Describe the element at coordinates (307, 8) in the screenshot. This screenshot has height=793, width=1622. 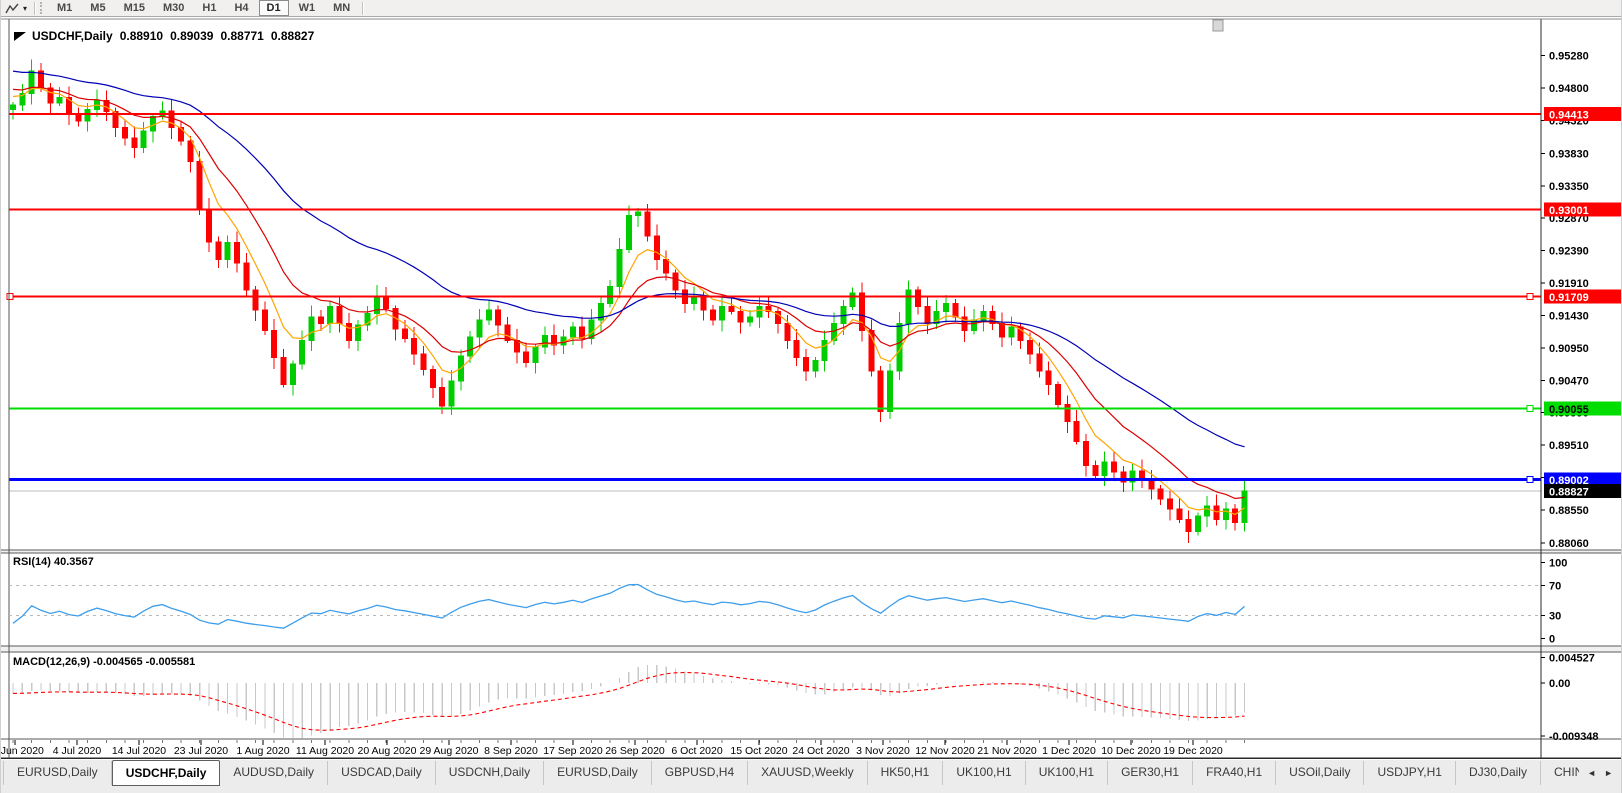
I see `timeframe-button-w1: W1` at that location.